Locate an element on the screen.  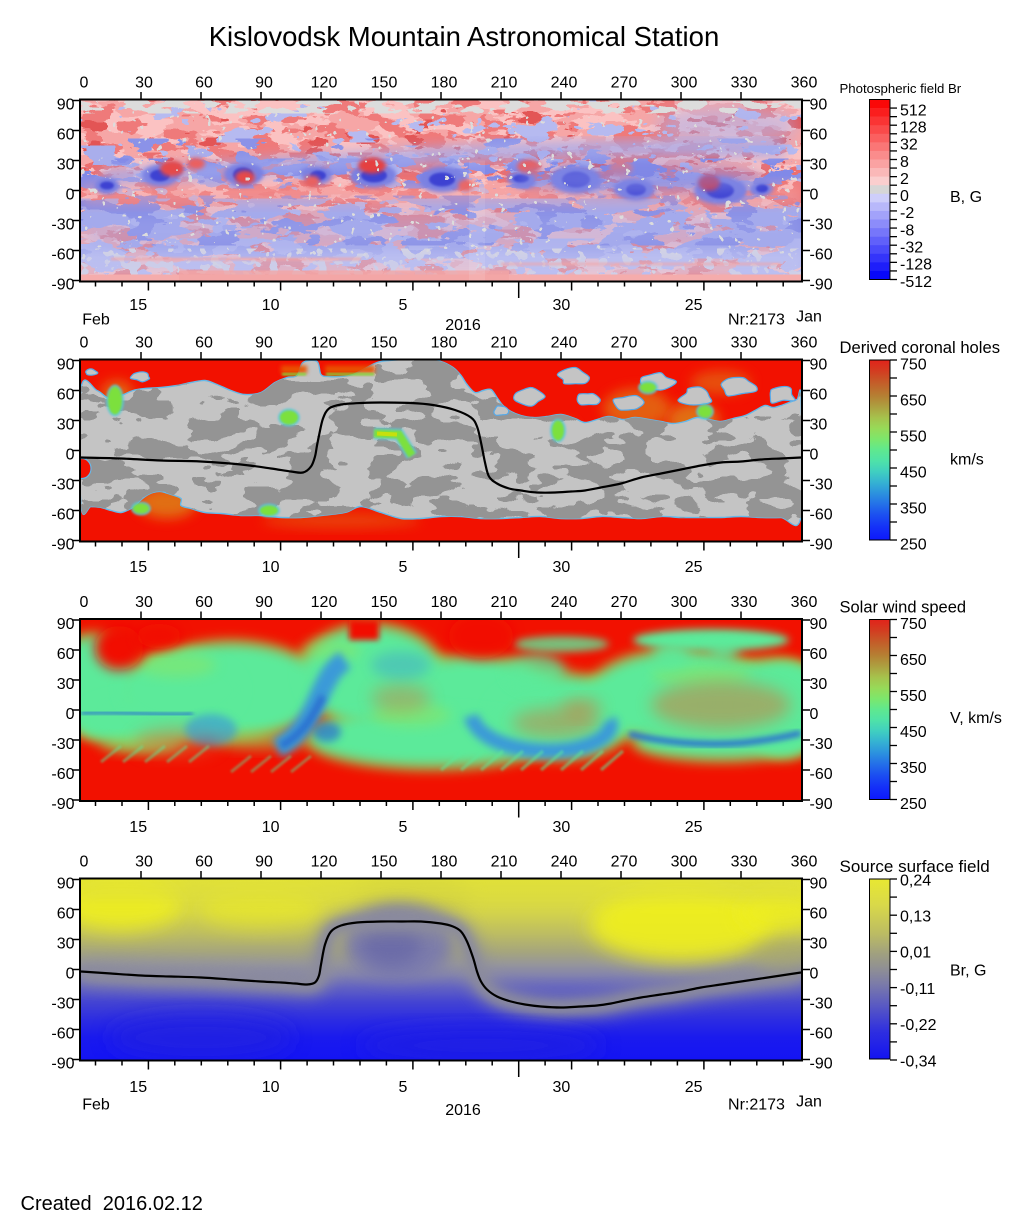
svg-text: Derived coronal holes is located at coordinates (920, 347).